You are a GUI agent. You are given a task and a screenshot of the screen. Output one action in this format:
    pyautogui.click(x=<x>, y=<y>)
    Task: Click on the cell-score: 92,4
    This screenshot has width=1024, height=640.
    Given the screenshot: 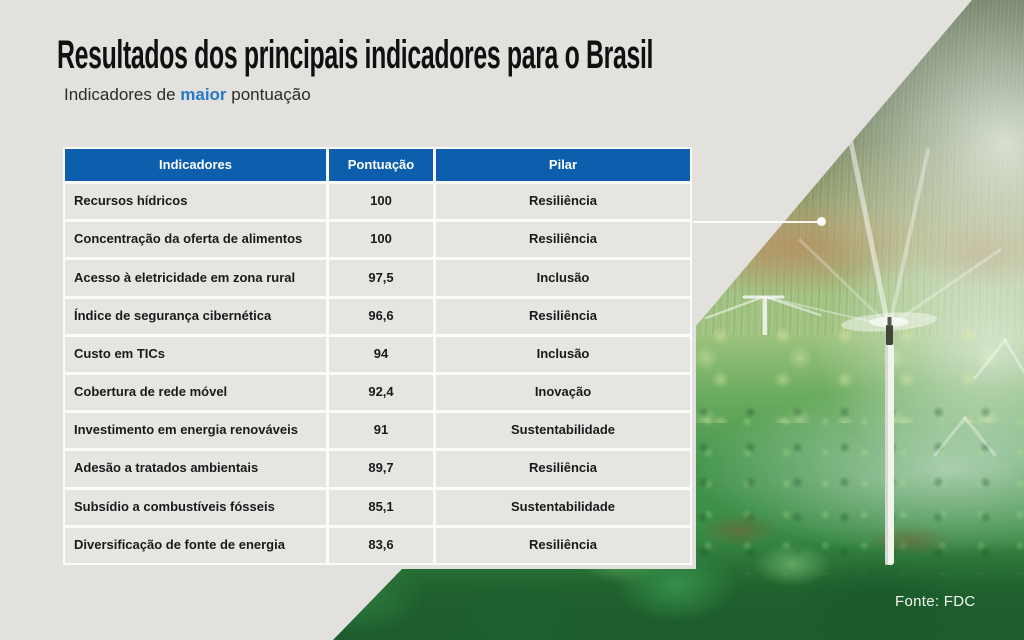 What is the action you would take?
    pyautogui.click(x=381, y=392)
    